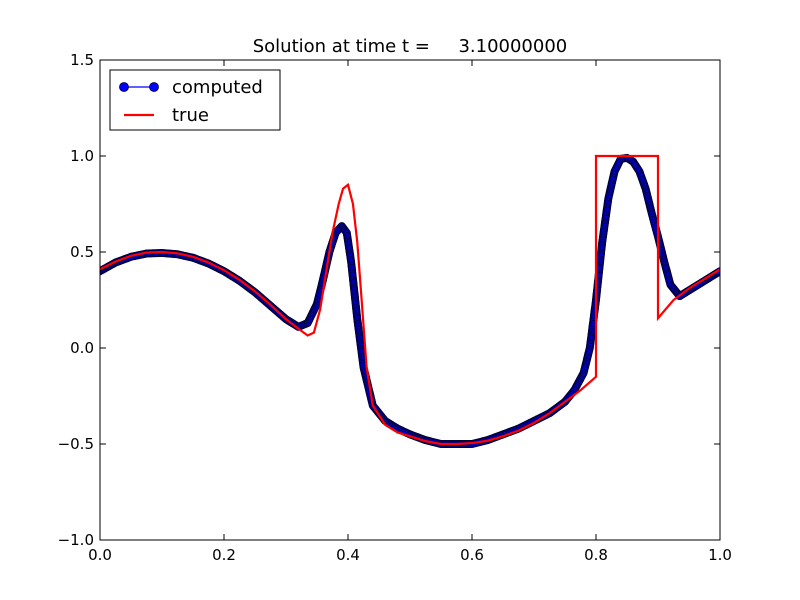  Describe the element at coordinates (82, 348) in the screenshot. I see `y-tick-label: 0.0` at that location.